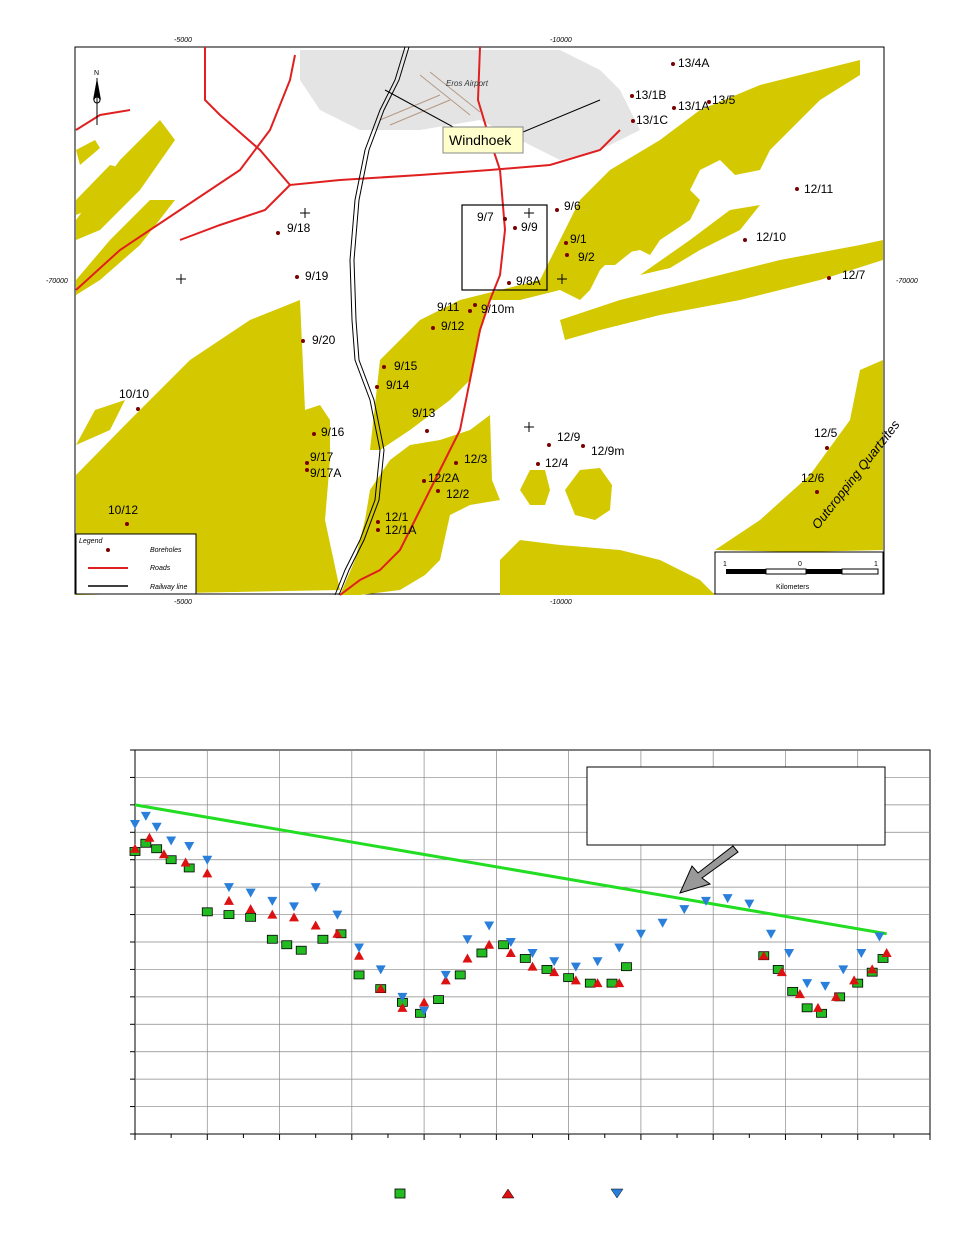  What do you see at coordinates (183, 40) in the screenshot?
I see `top-tick-1: -5000` at bounding box center [183, 40].